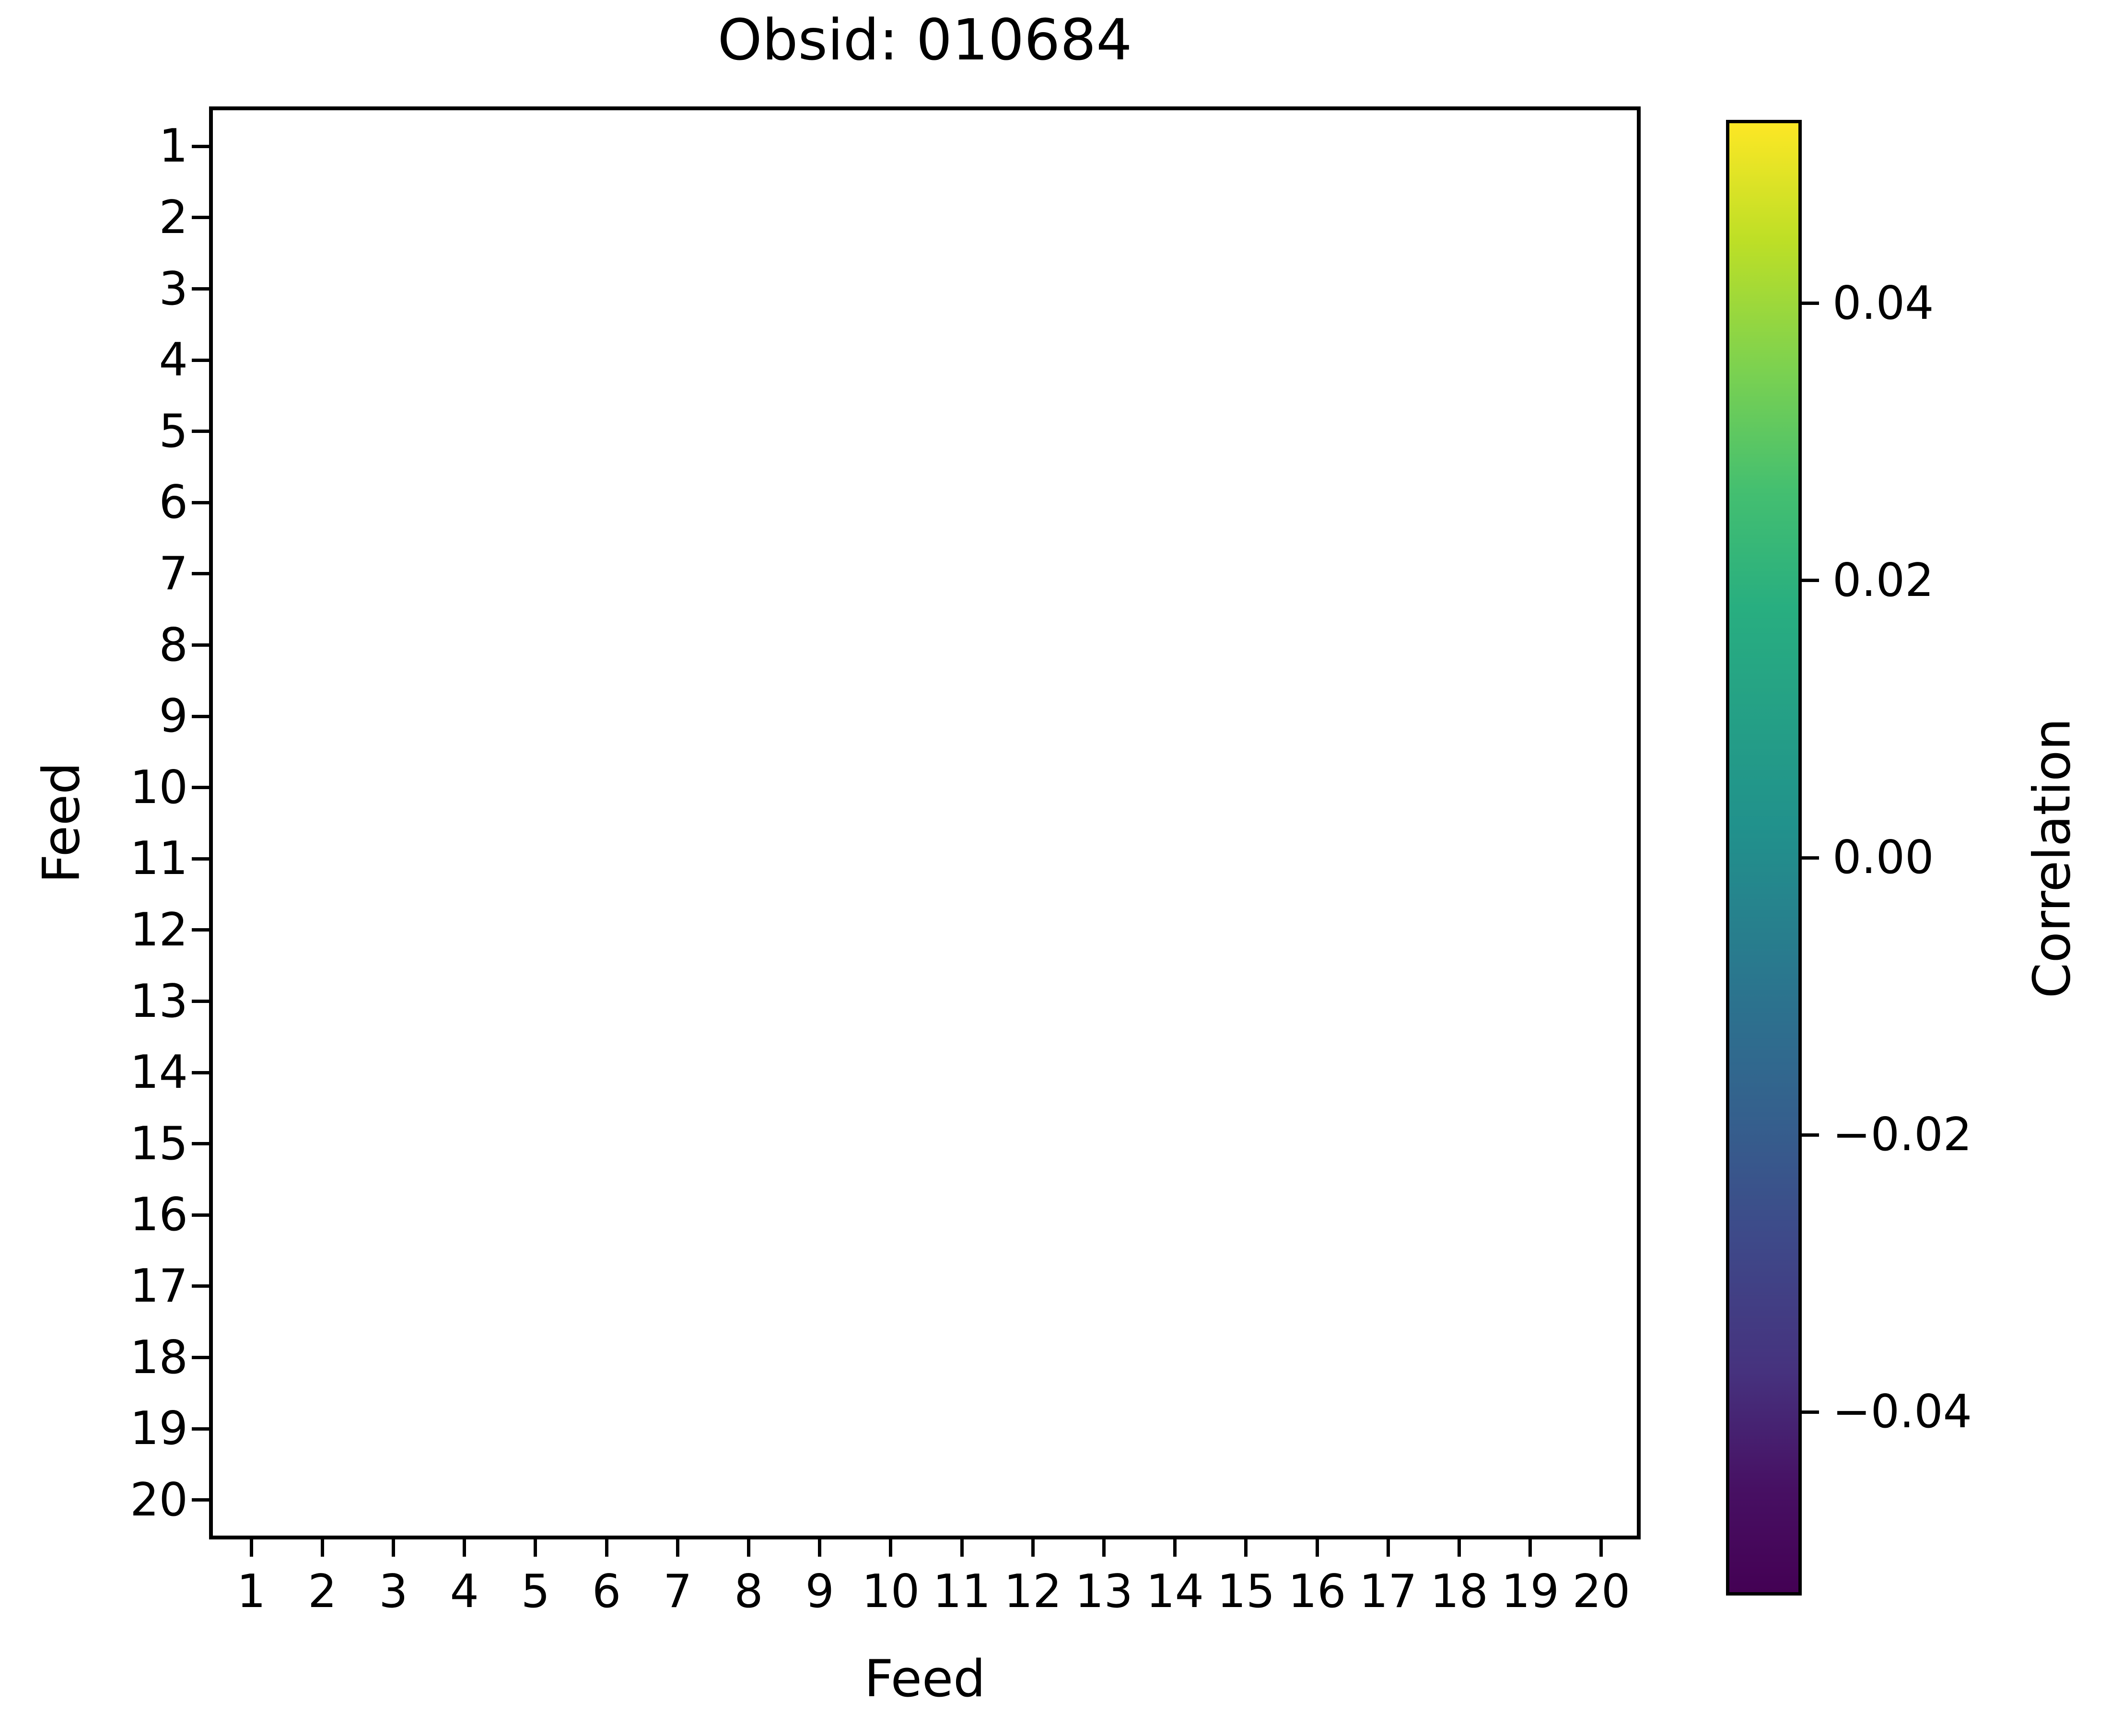 This screenshot has height=1736, width=2111. What do you see at coordinates (1388, 1591) in the screenshot?
I see `x-tick-label: 17` at bounding box center [1388, 1591].